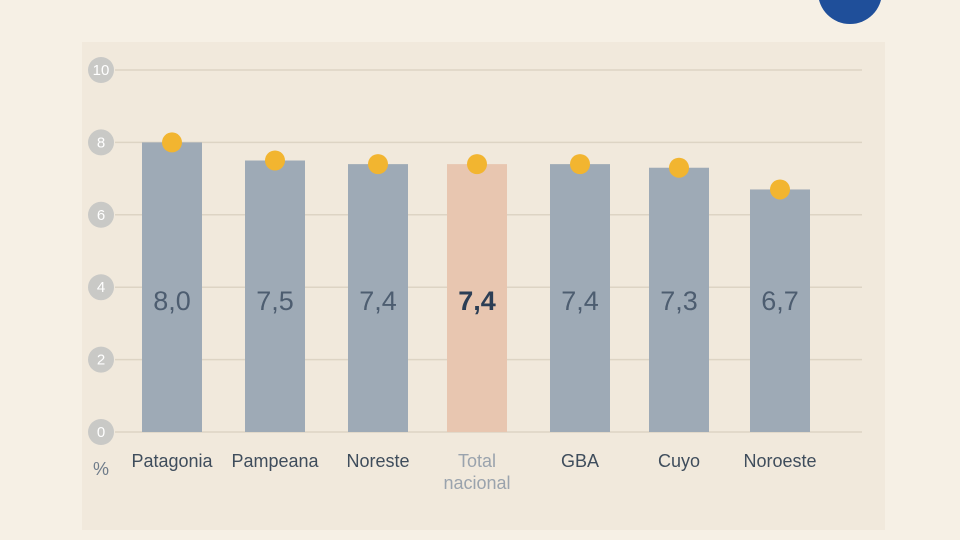 The width and height of the screenshot is (960, 540). Describe the element at coordinates (679, 461) in the screenshot. I see `x-tick-label: Cuyo` at that location.